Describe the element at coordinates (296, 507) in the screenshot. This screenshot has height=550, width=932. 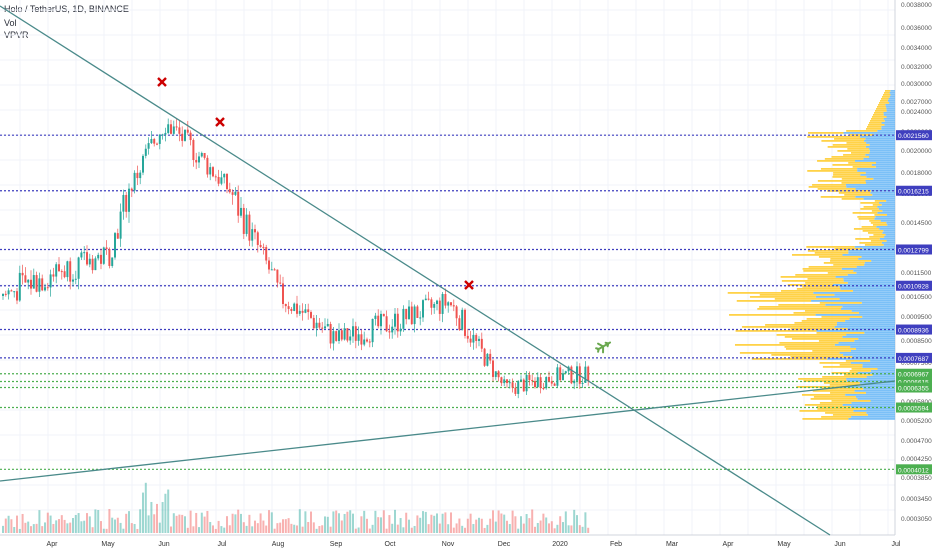
I see `volume-bars` at that location.